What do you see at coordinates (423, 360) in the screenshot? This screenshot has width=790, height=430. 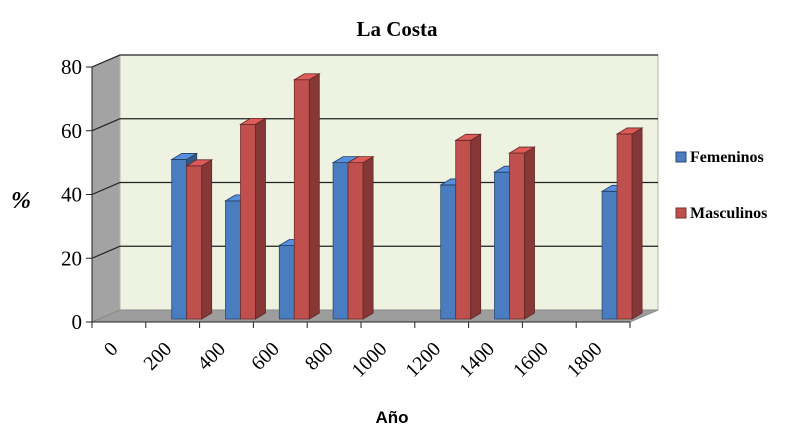 I see `x-tick-label: 1200` at bounding box center [423, 360].